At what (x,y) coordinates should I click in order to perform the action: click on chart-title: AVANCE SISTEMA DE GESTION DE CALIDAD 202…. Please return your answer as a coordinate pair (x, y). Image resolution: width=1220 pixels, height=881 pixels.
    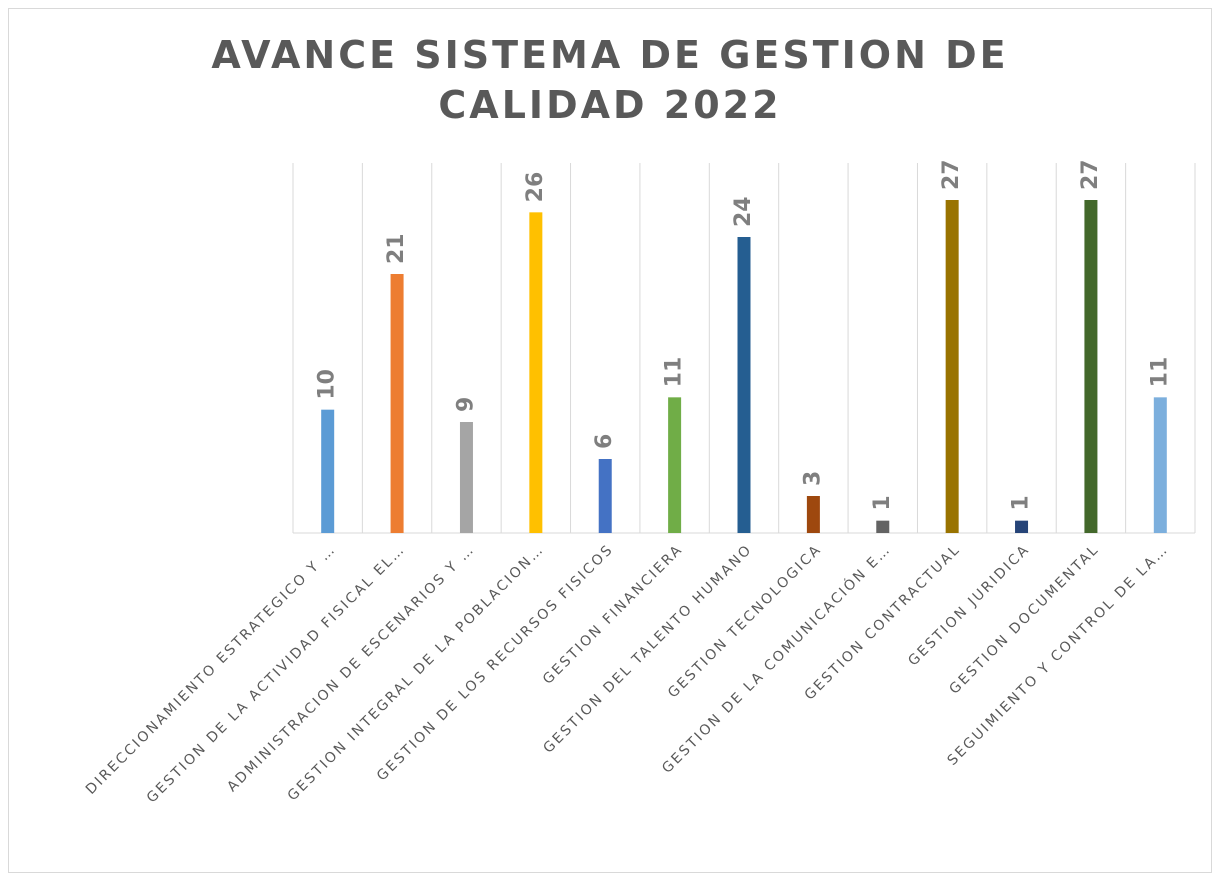
    Looking at the image, I should click on (610, 80).